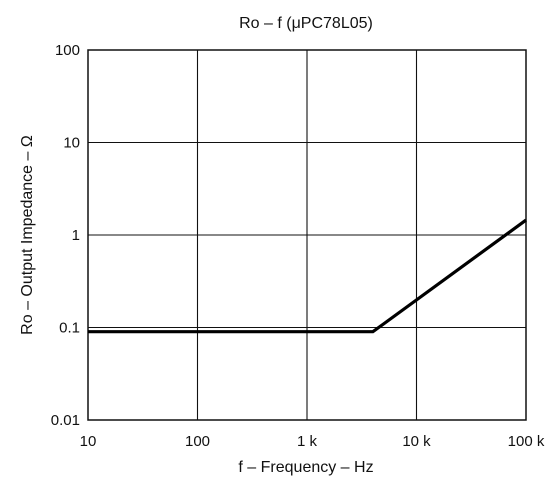 This screenshot has height=489, width=559. I want to click on y-tick-label: 0.01, so click(65, 420).